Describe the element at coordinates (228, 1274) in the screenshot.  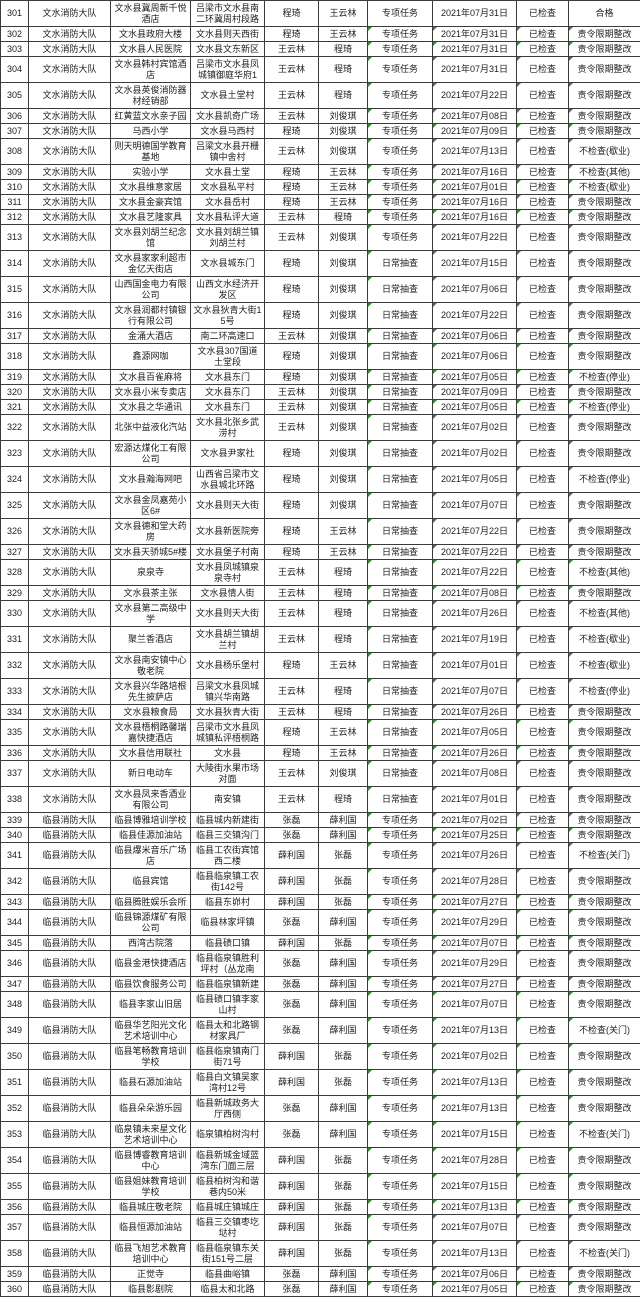
I see `cell-address: 临县曲峪镇` at that location.